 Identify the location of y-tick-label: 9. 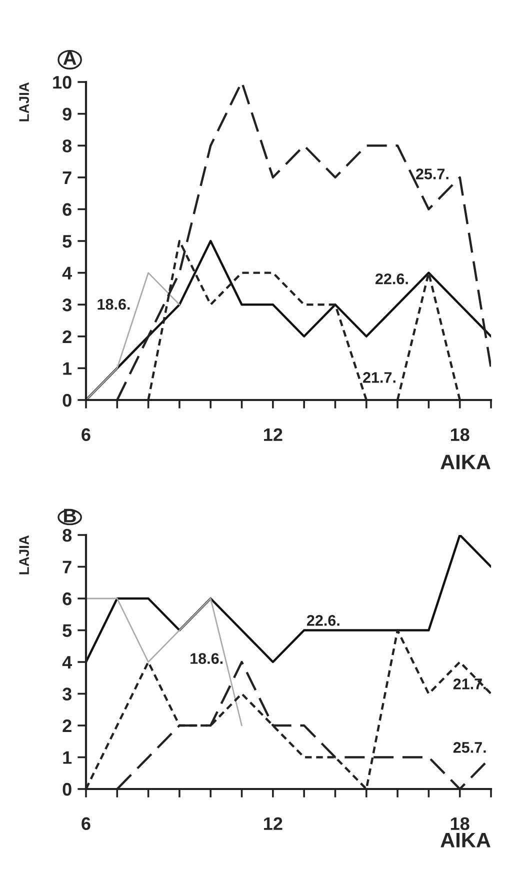
(67, 114).